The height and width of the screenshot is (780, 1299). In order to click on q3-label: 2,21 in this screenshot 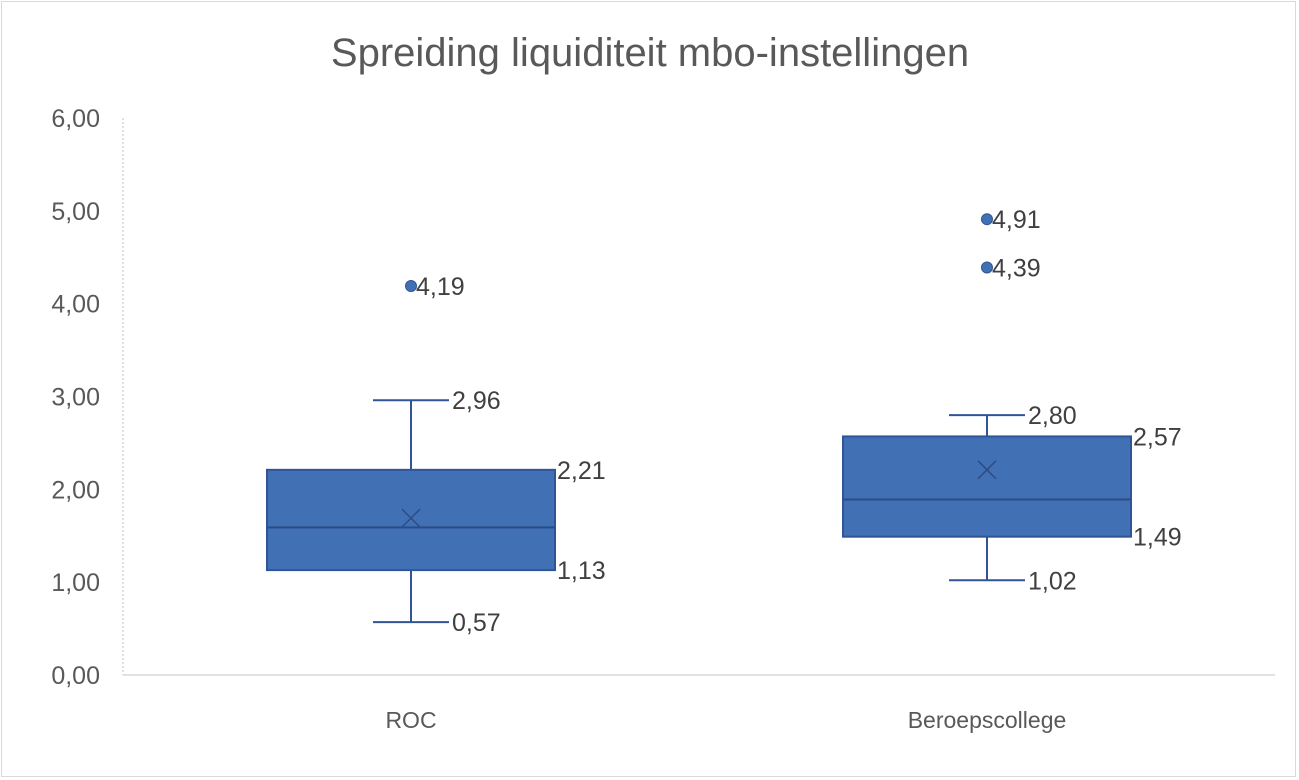, I will do `click(581, 471)`.